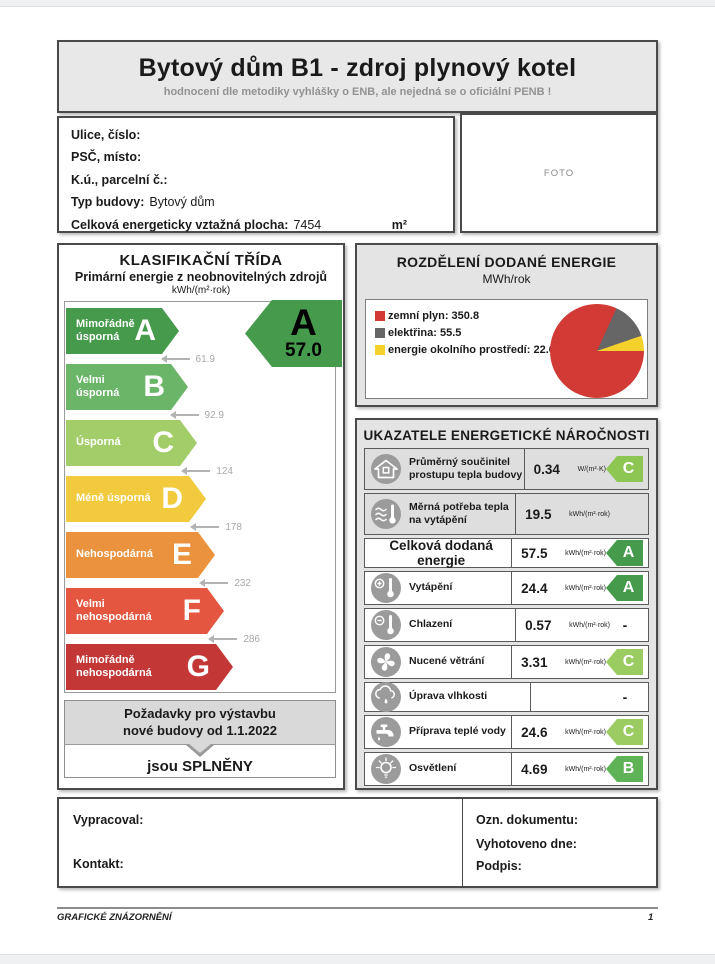 The height and width of the screenshot is (964, 715). I want to click on energy-class-row-b: Velmi úsporná B, so click(200, 387).